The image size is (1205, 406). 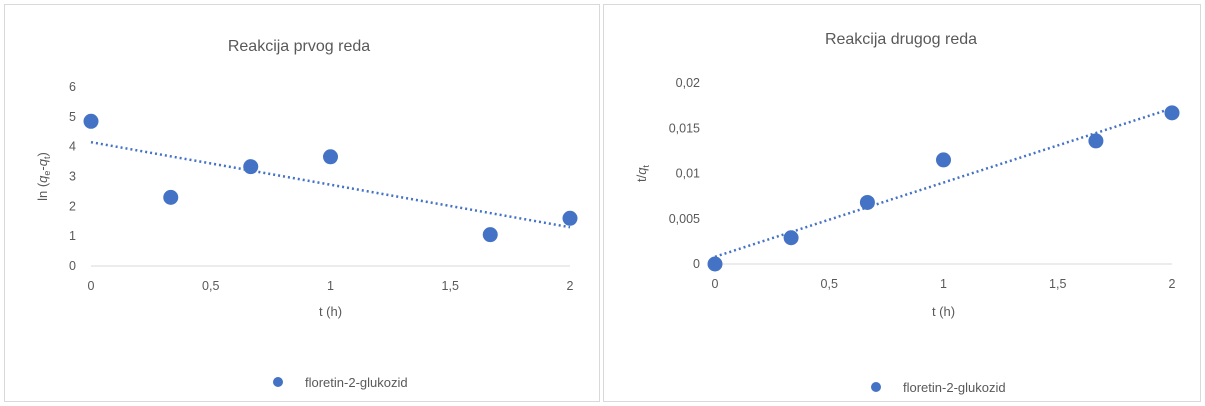 What do you see at coordinates (72, 87) in the screenshot?
I see `y-tick-label: 6` at bounding box center [72, 87].